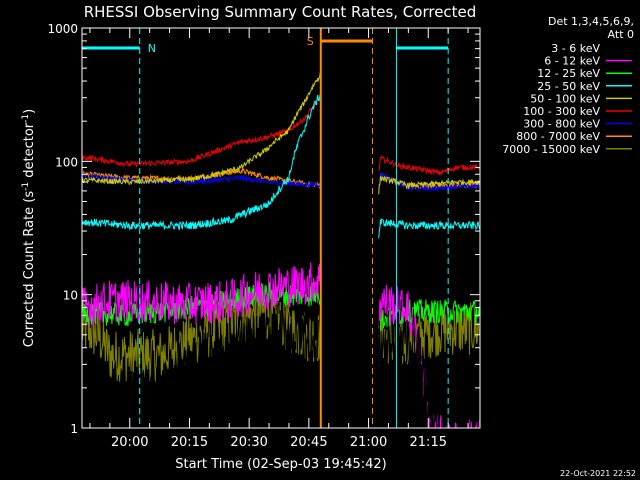 The image size is (640, 480). What do you see at coordinates (621, 34) in the screenshot?
I see `legend-header-attenuator: Att 0` at bounding box center [621, 34].